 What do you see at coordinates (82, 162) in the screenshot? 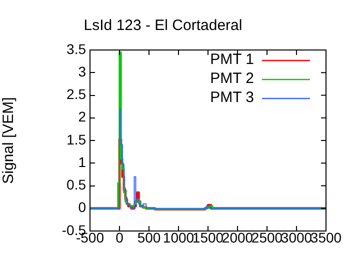
I see `y-tick-label: 1` at bounding box center [82, 162].